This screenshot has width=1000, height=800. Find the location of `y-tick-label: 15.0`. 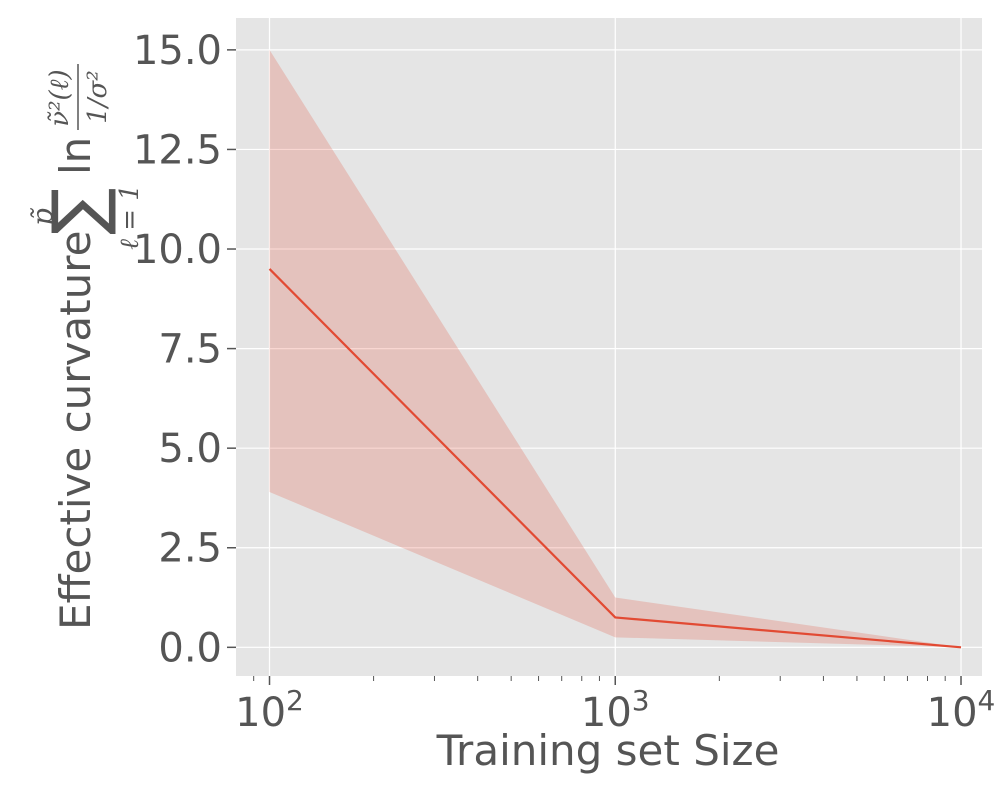

y-tick-label: 15.0 is located at coordinates (177, 51).